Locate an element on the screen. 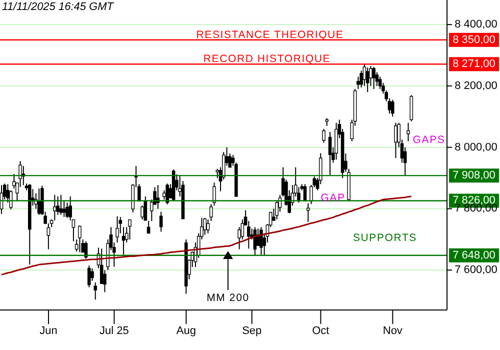 Image resolution: width=500 pixels, height=350 pixels. chart-title: 11/11/2025 16:45 GMT is located at coordinates (58, 7).